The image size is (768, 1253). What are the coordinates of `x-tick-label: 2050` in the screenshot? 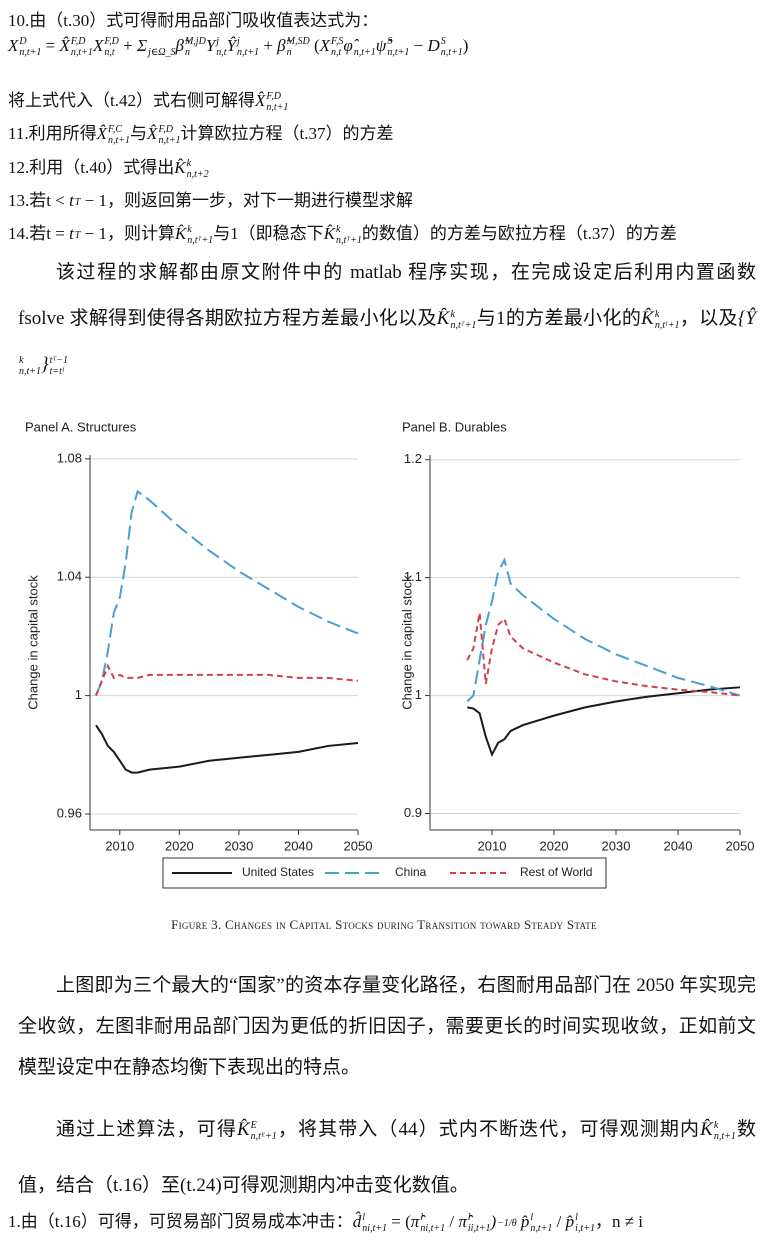 It's located at (740, 845).